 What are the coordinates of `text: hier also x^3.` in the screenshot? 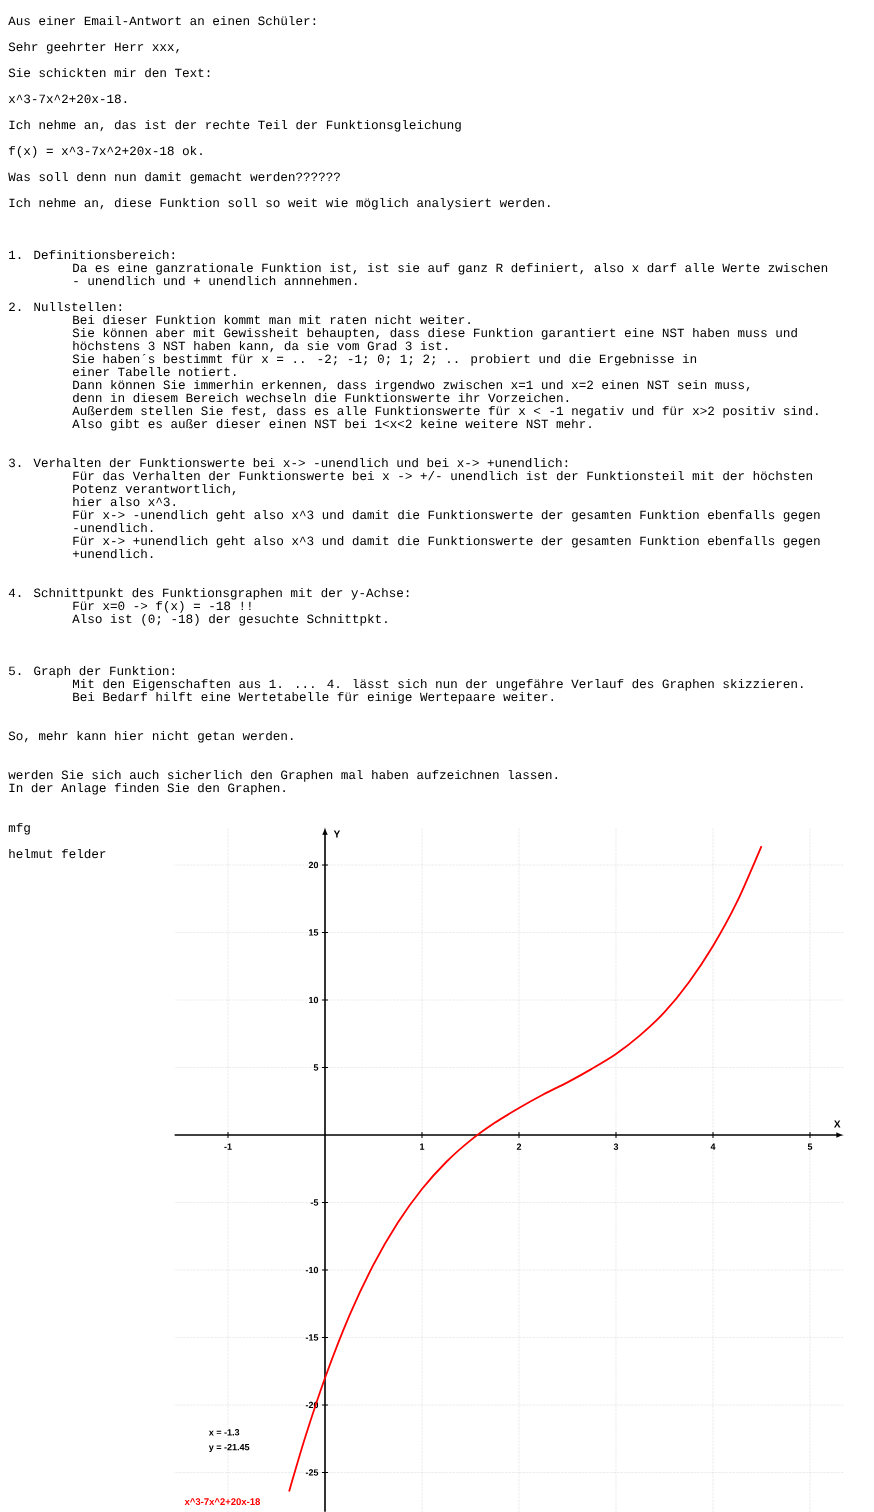 It's located at (124, 501).